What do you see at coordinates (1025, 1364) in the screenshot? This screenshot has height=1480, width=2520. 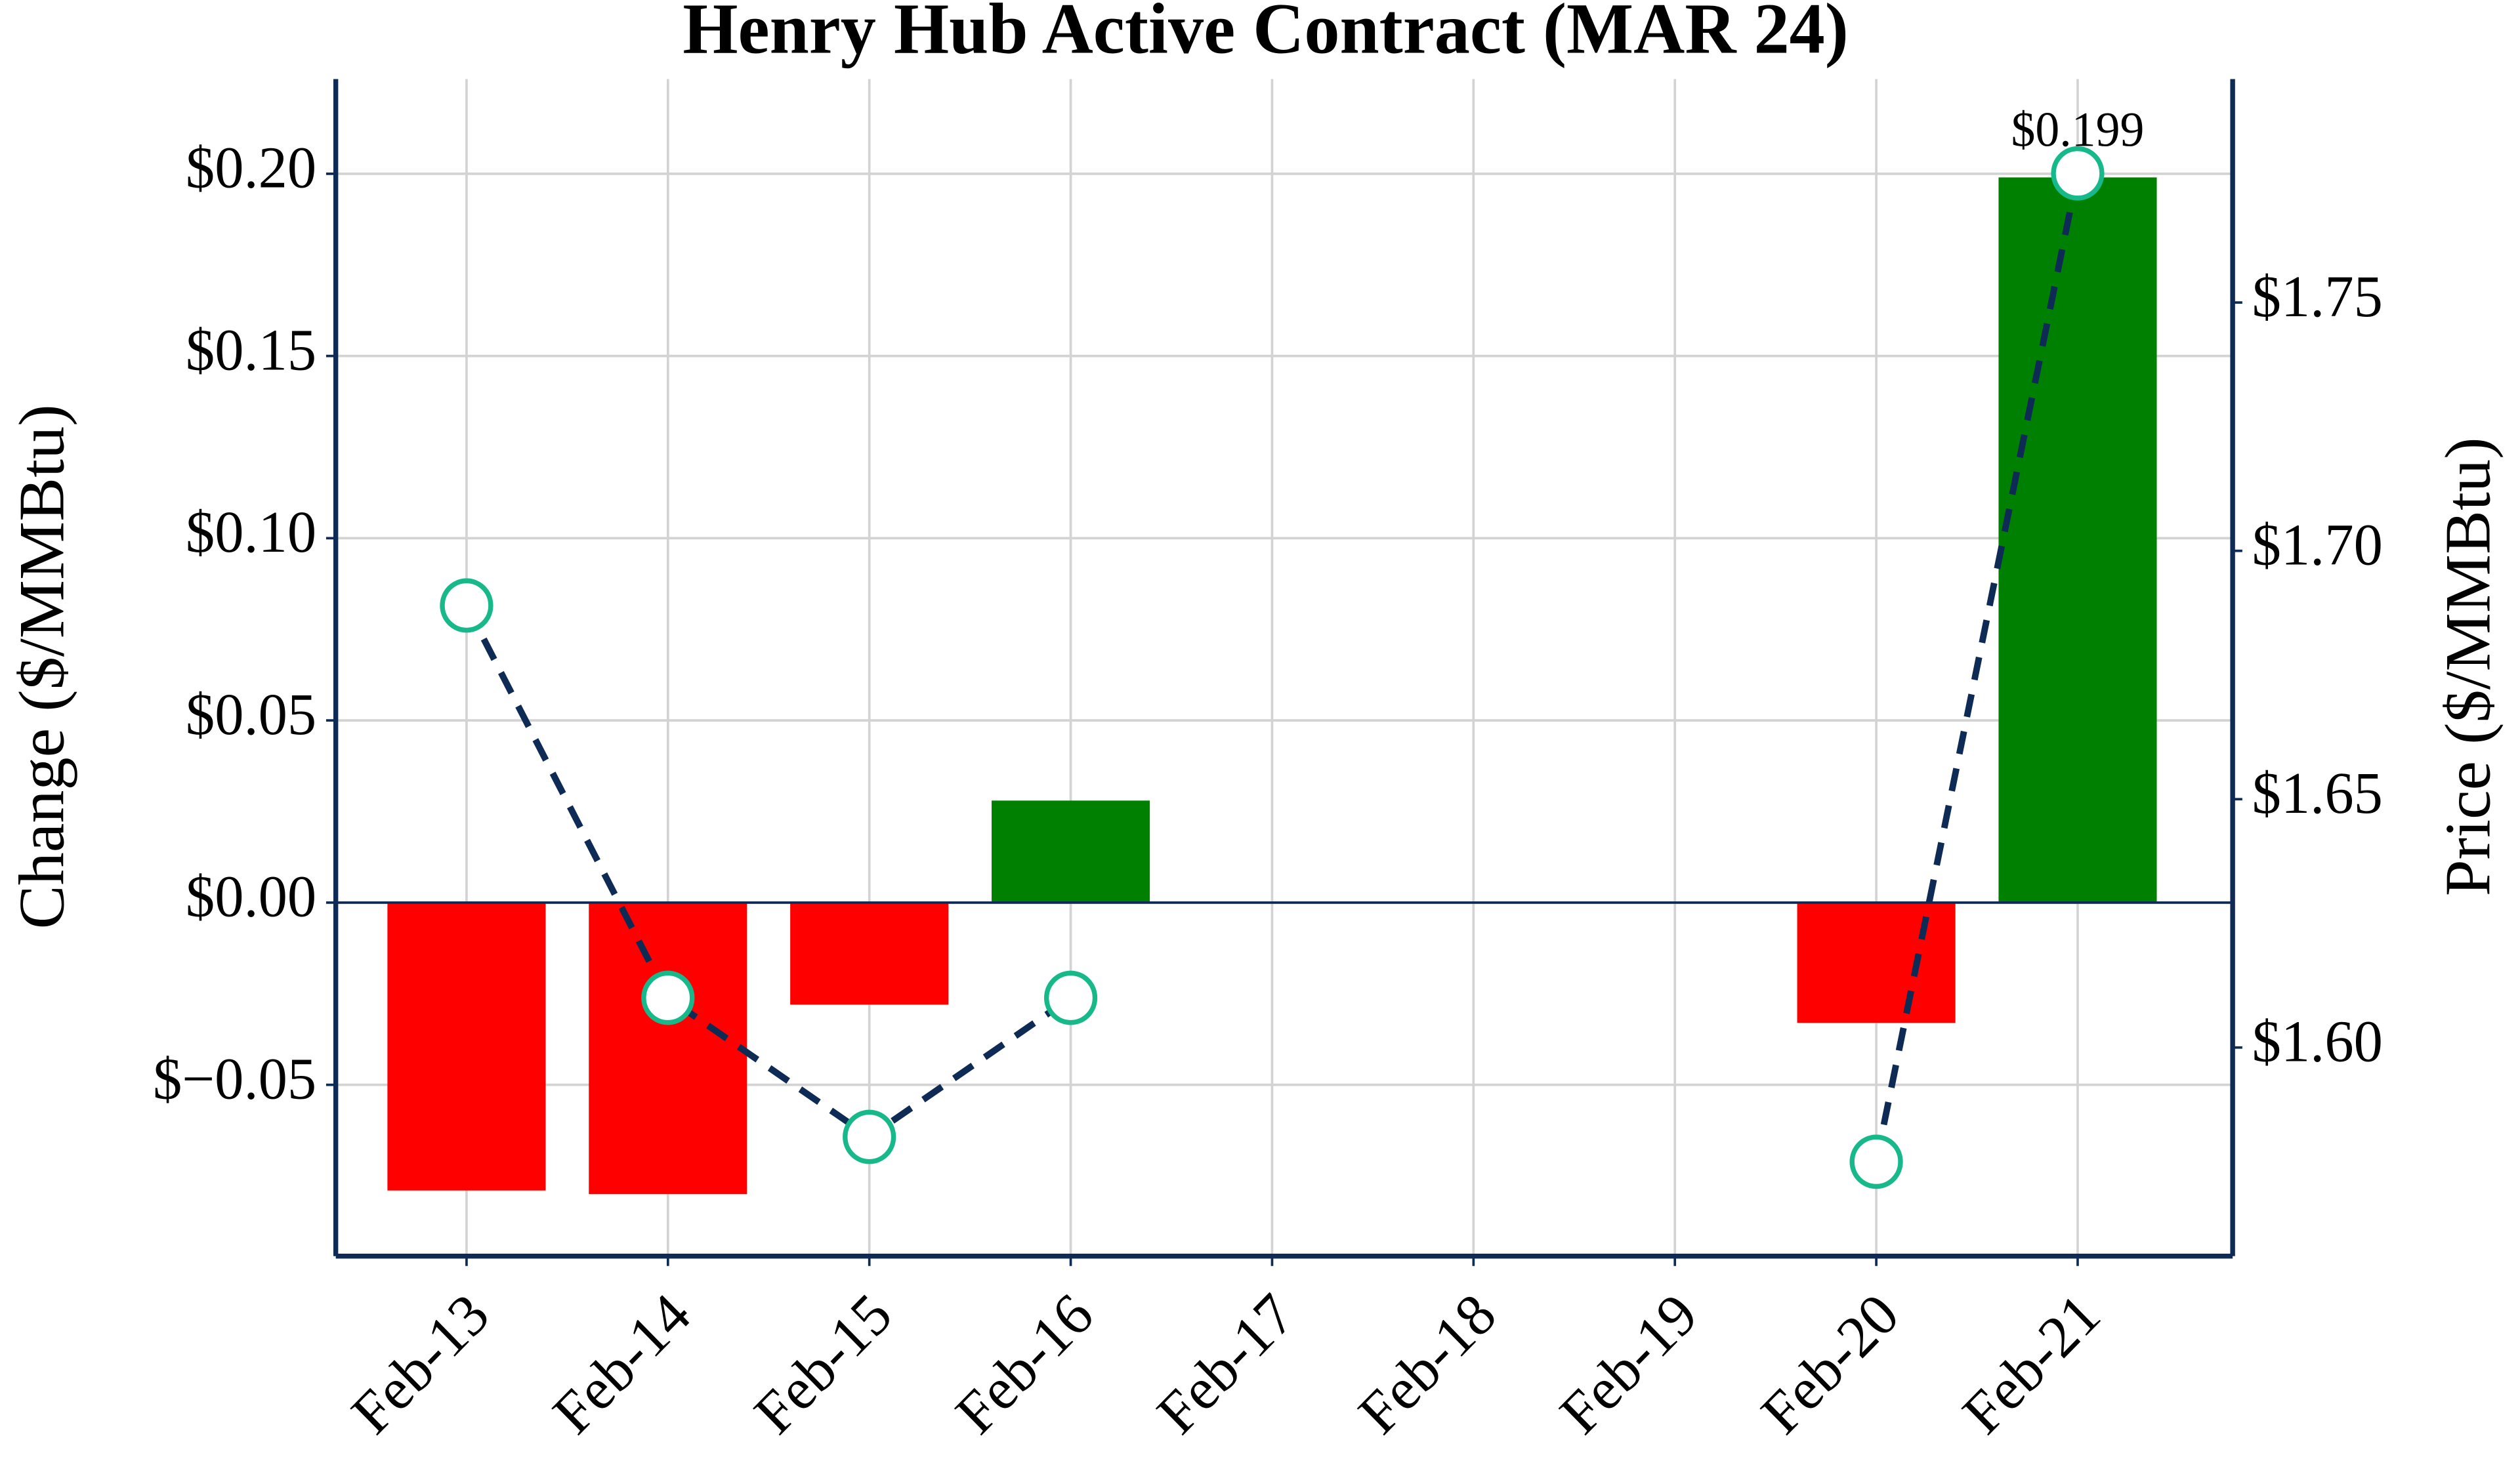 I see `x-tick-label: Feb-16` at bounding box center [1025, 1364].